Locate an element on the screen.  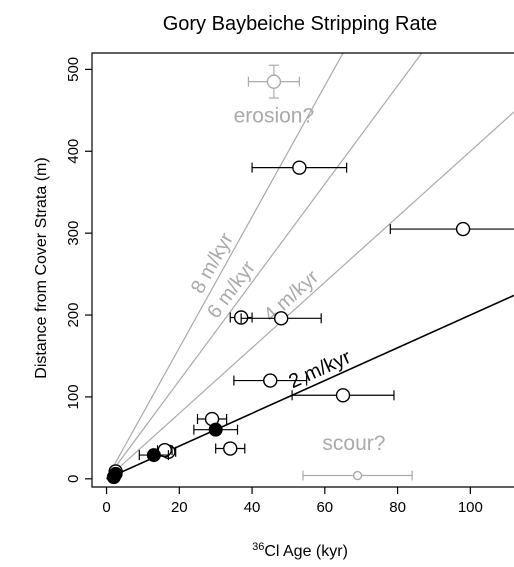
x-tick-label: 80 is located at coordinates (397, 507).